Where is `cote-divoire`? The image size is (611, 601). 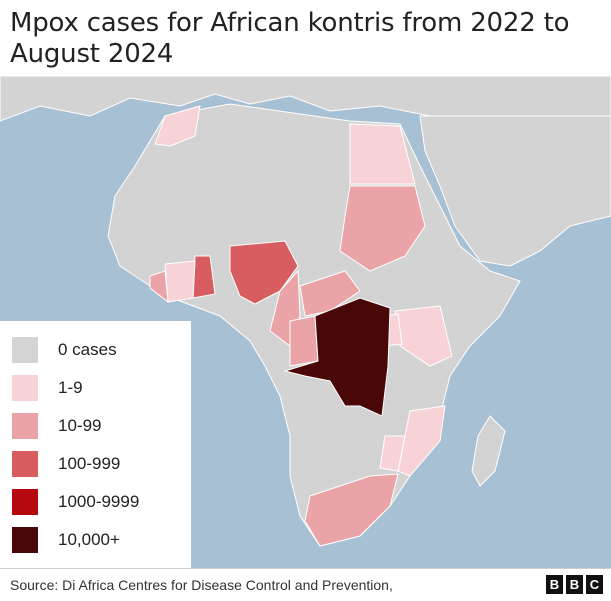
cote-divoire is located at coordinates (180, 281).